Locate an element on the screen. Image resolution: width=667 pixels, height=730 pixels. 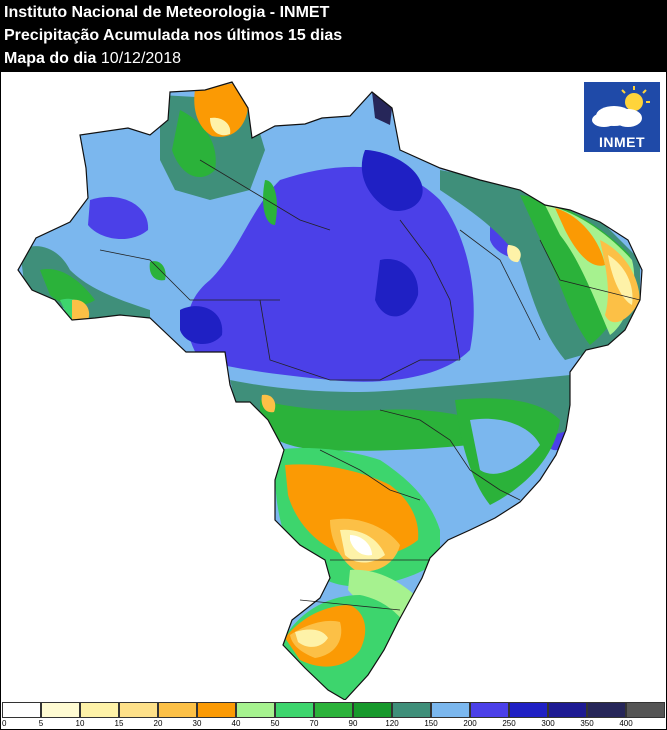
legend-tick-label: 15 is located at coordinates (119, 723).